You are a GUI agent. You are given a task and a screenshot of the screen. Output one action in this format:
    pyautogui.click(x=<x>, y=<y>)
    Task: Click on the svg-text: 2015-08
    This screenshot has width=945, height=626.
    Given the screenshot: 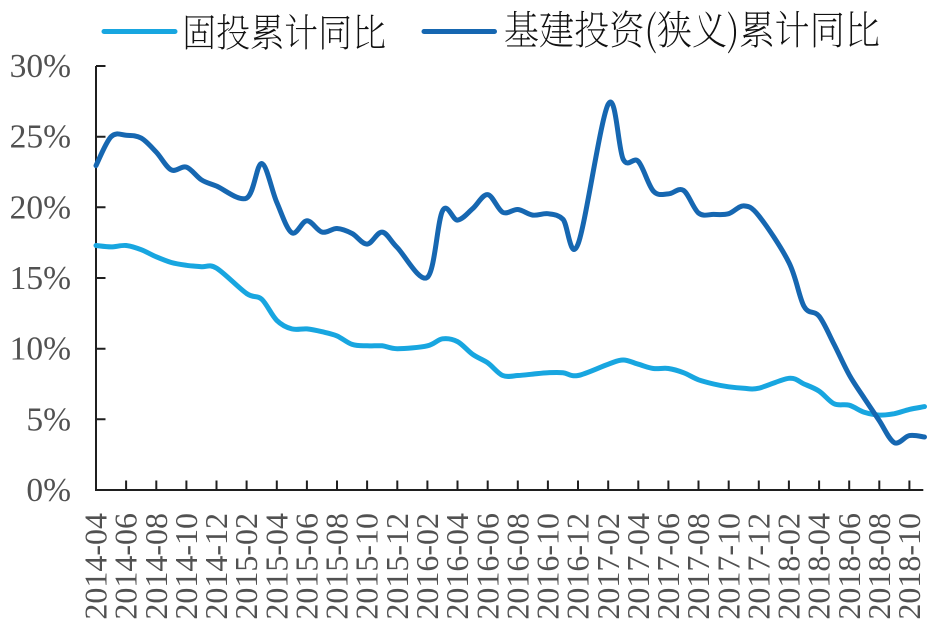 What is the action you would take?
    pyautogui.click(x=337, y=566)
    